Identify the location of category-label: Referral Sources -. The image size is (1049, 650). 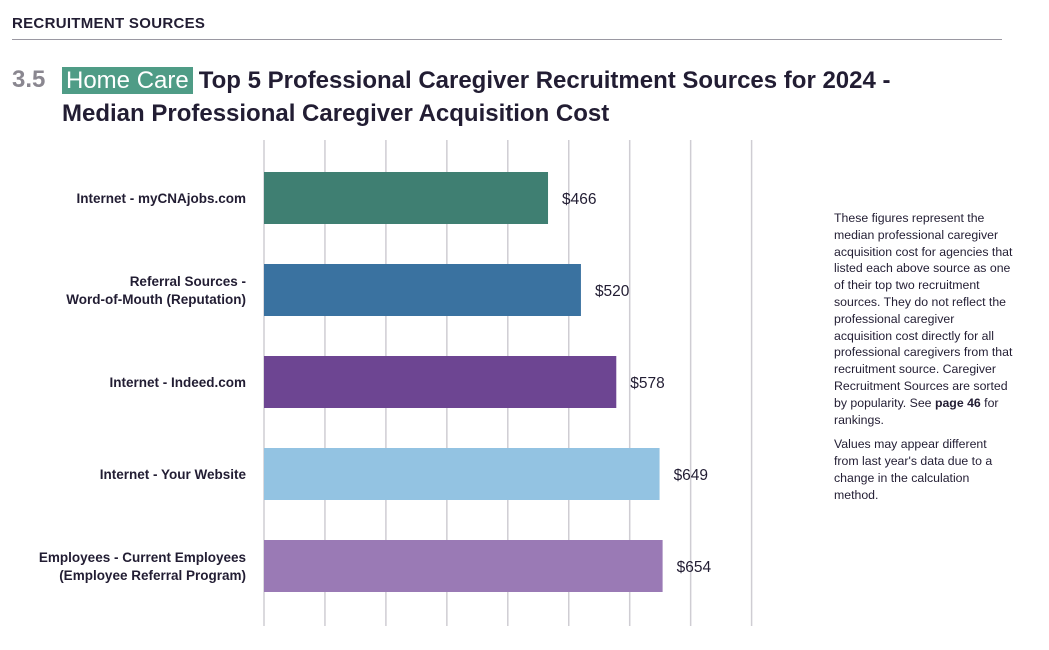
(188, 281).